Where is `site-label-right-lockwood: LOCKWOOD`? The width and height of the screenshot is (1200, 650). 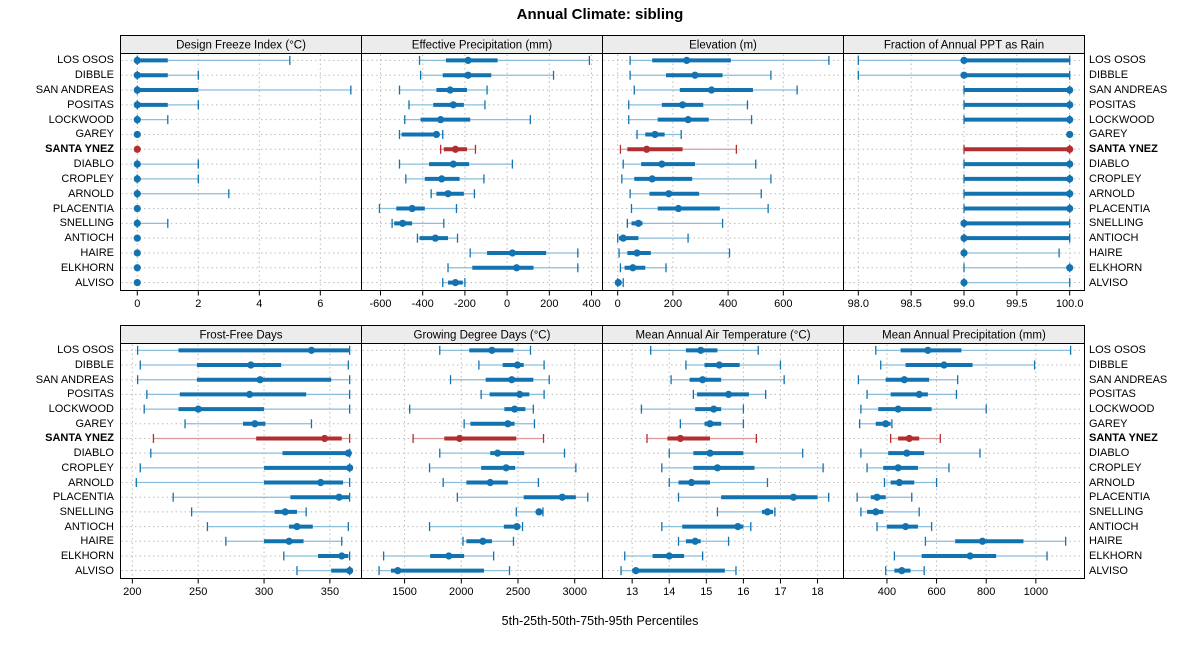
site-label-right-lockwood: LOCKWOOD is located at coordinates (1122, 409).